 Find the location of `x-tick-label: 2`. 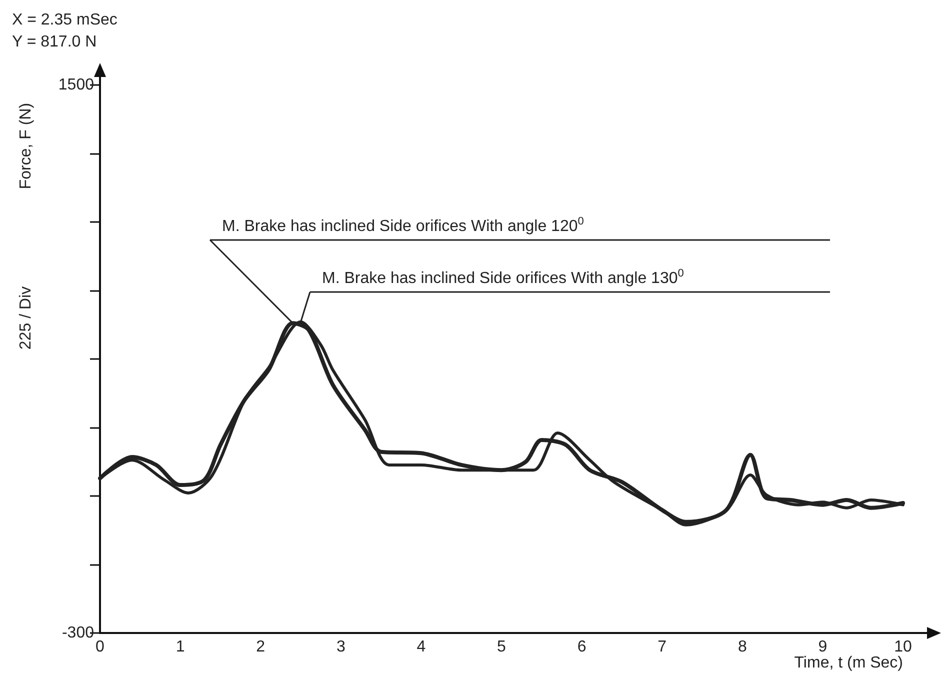

x-tick-label: 2 is located at coordinates (261, 647).